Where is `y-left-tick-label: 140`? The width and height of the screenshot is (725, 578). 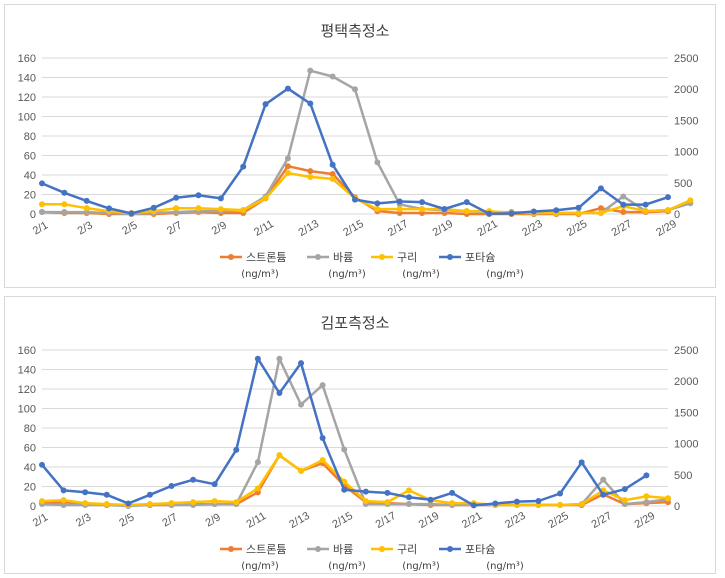 y-left-tick-label: 140 is located at coordinates (27, 371).